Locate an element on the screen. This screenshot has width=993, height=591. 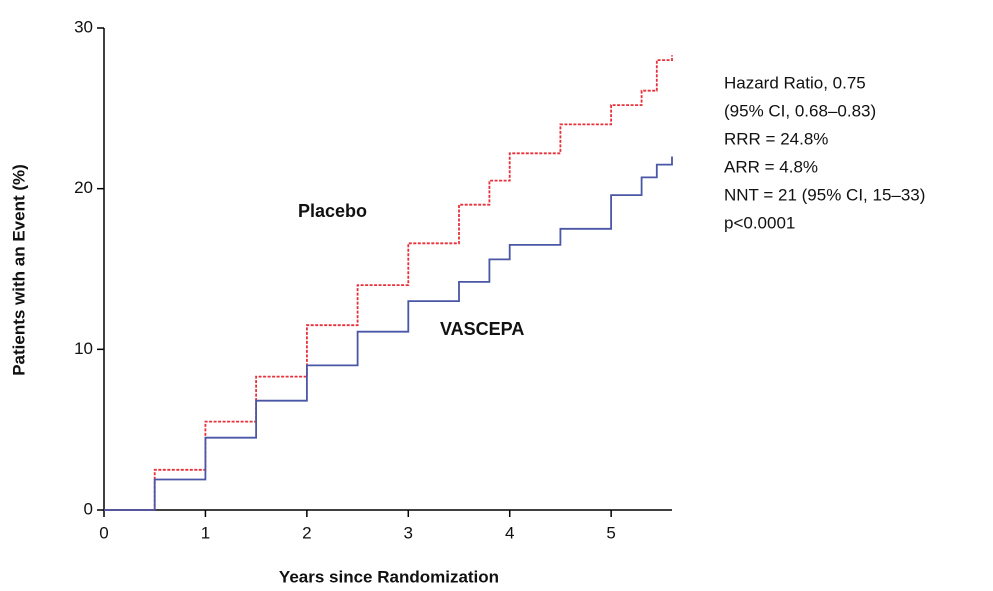
annotation: NNT = 21 (95% CI, 15–33) is located at coordinates (824, 194).